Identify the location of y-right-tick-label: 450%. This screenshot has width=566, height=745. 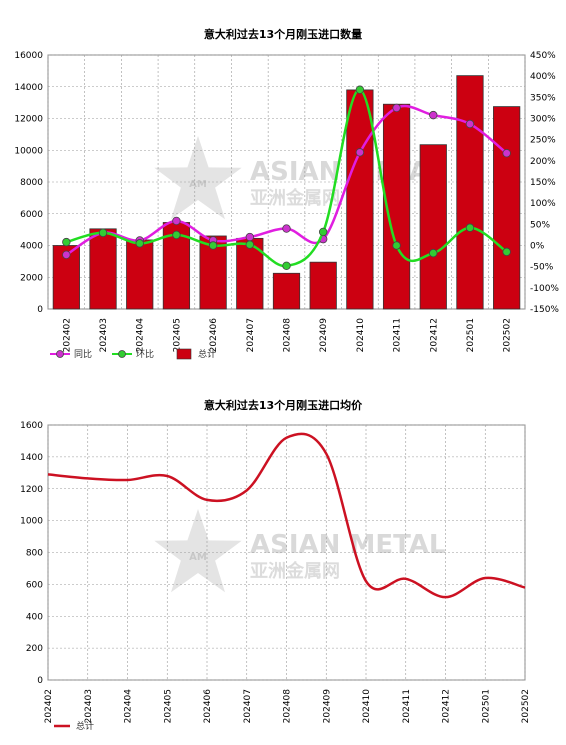
(543, 56).